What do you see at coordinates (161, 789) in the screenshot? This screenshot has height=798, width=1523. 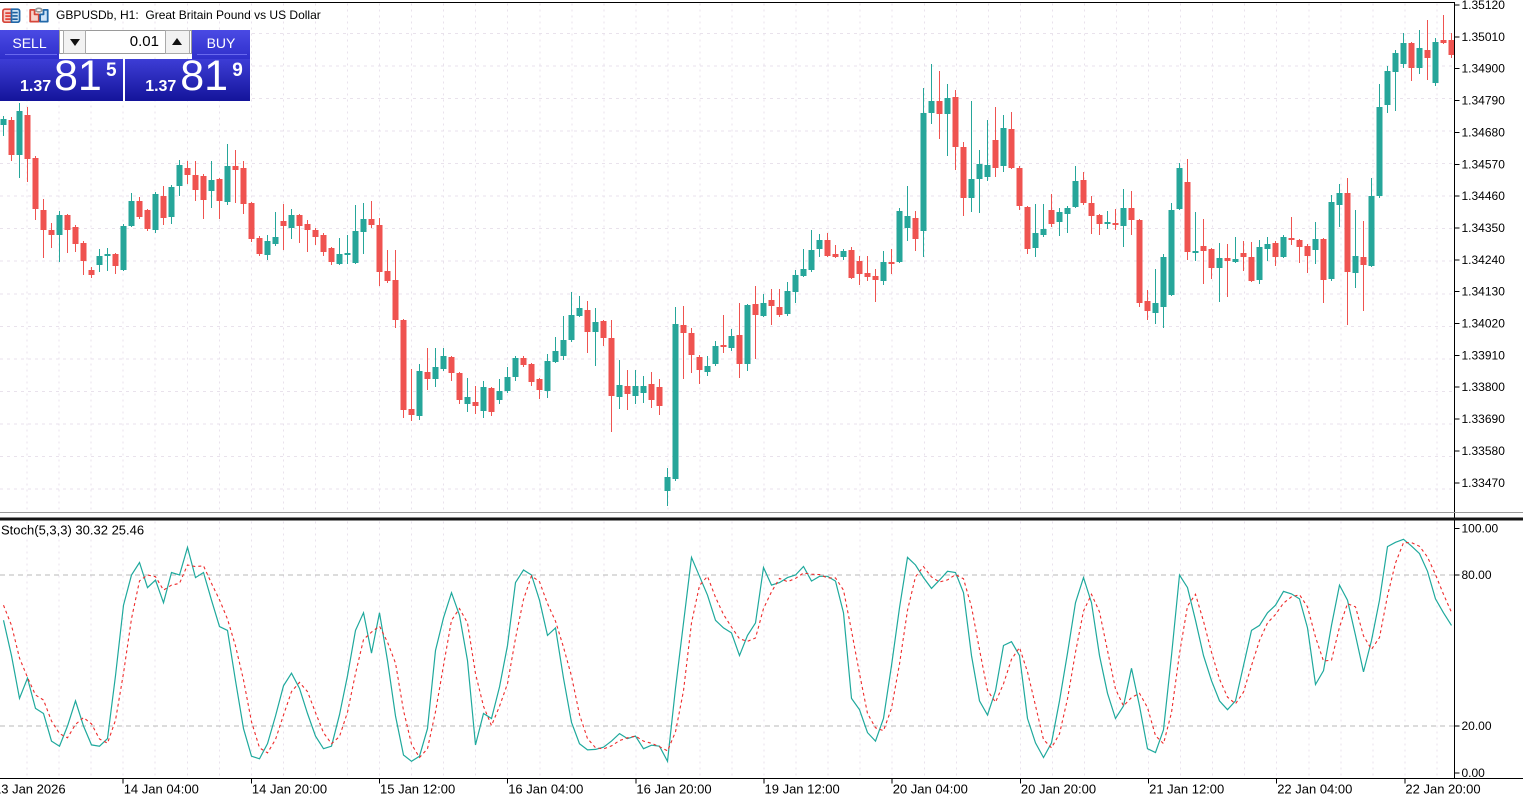 I see `svg-text: 14 Jan 04:00` at bounding box center [161, 789].